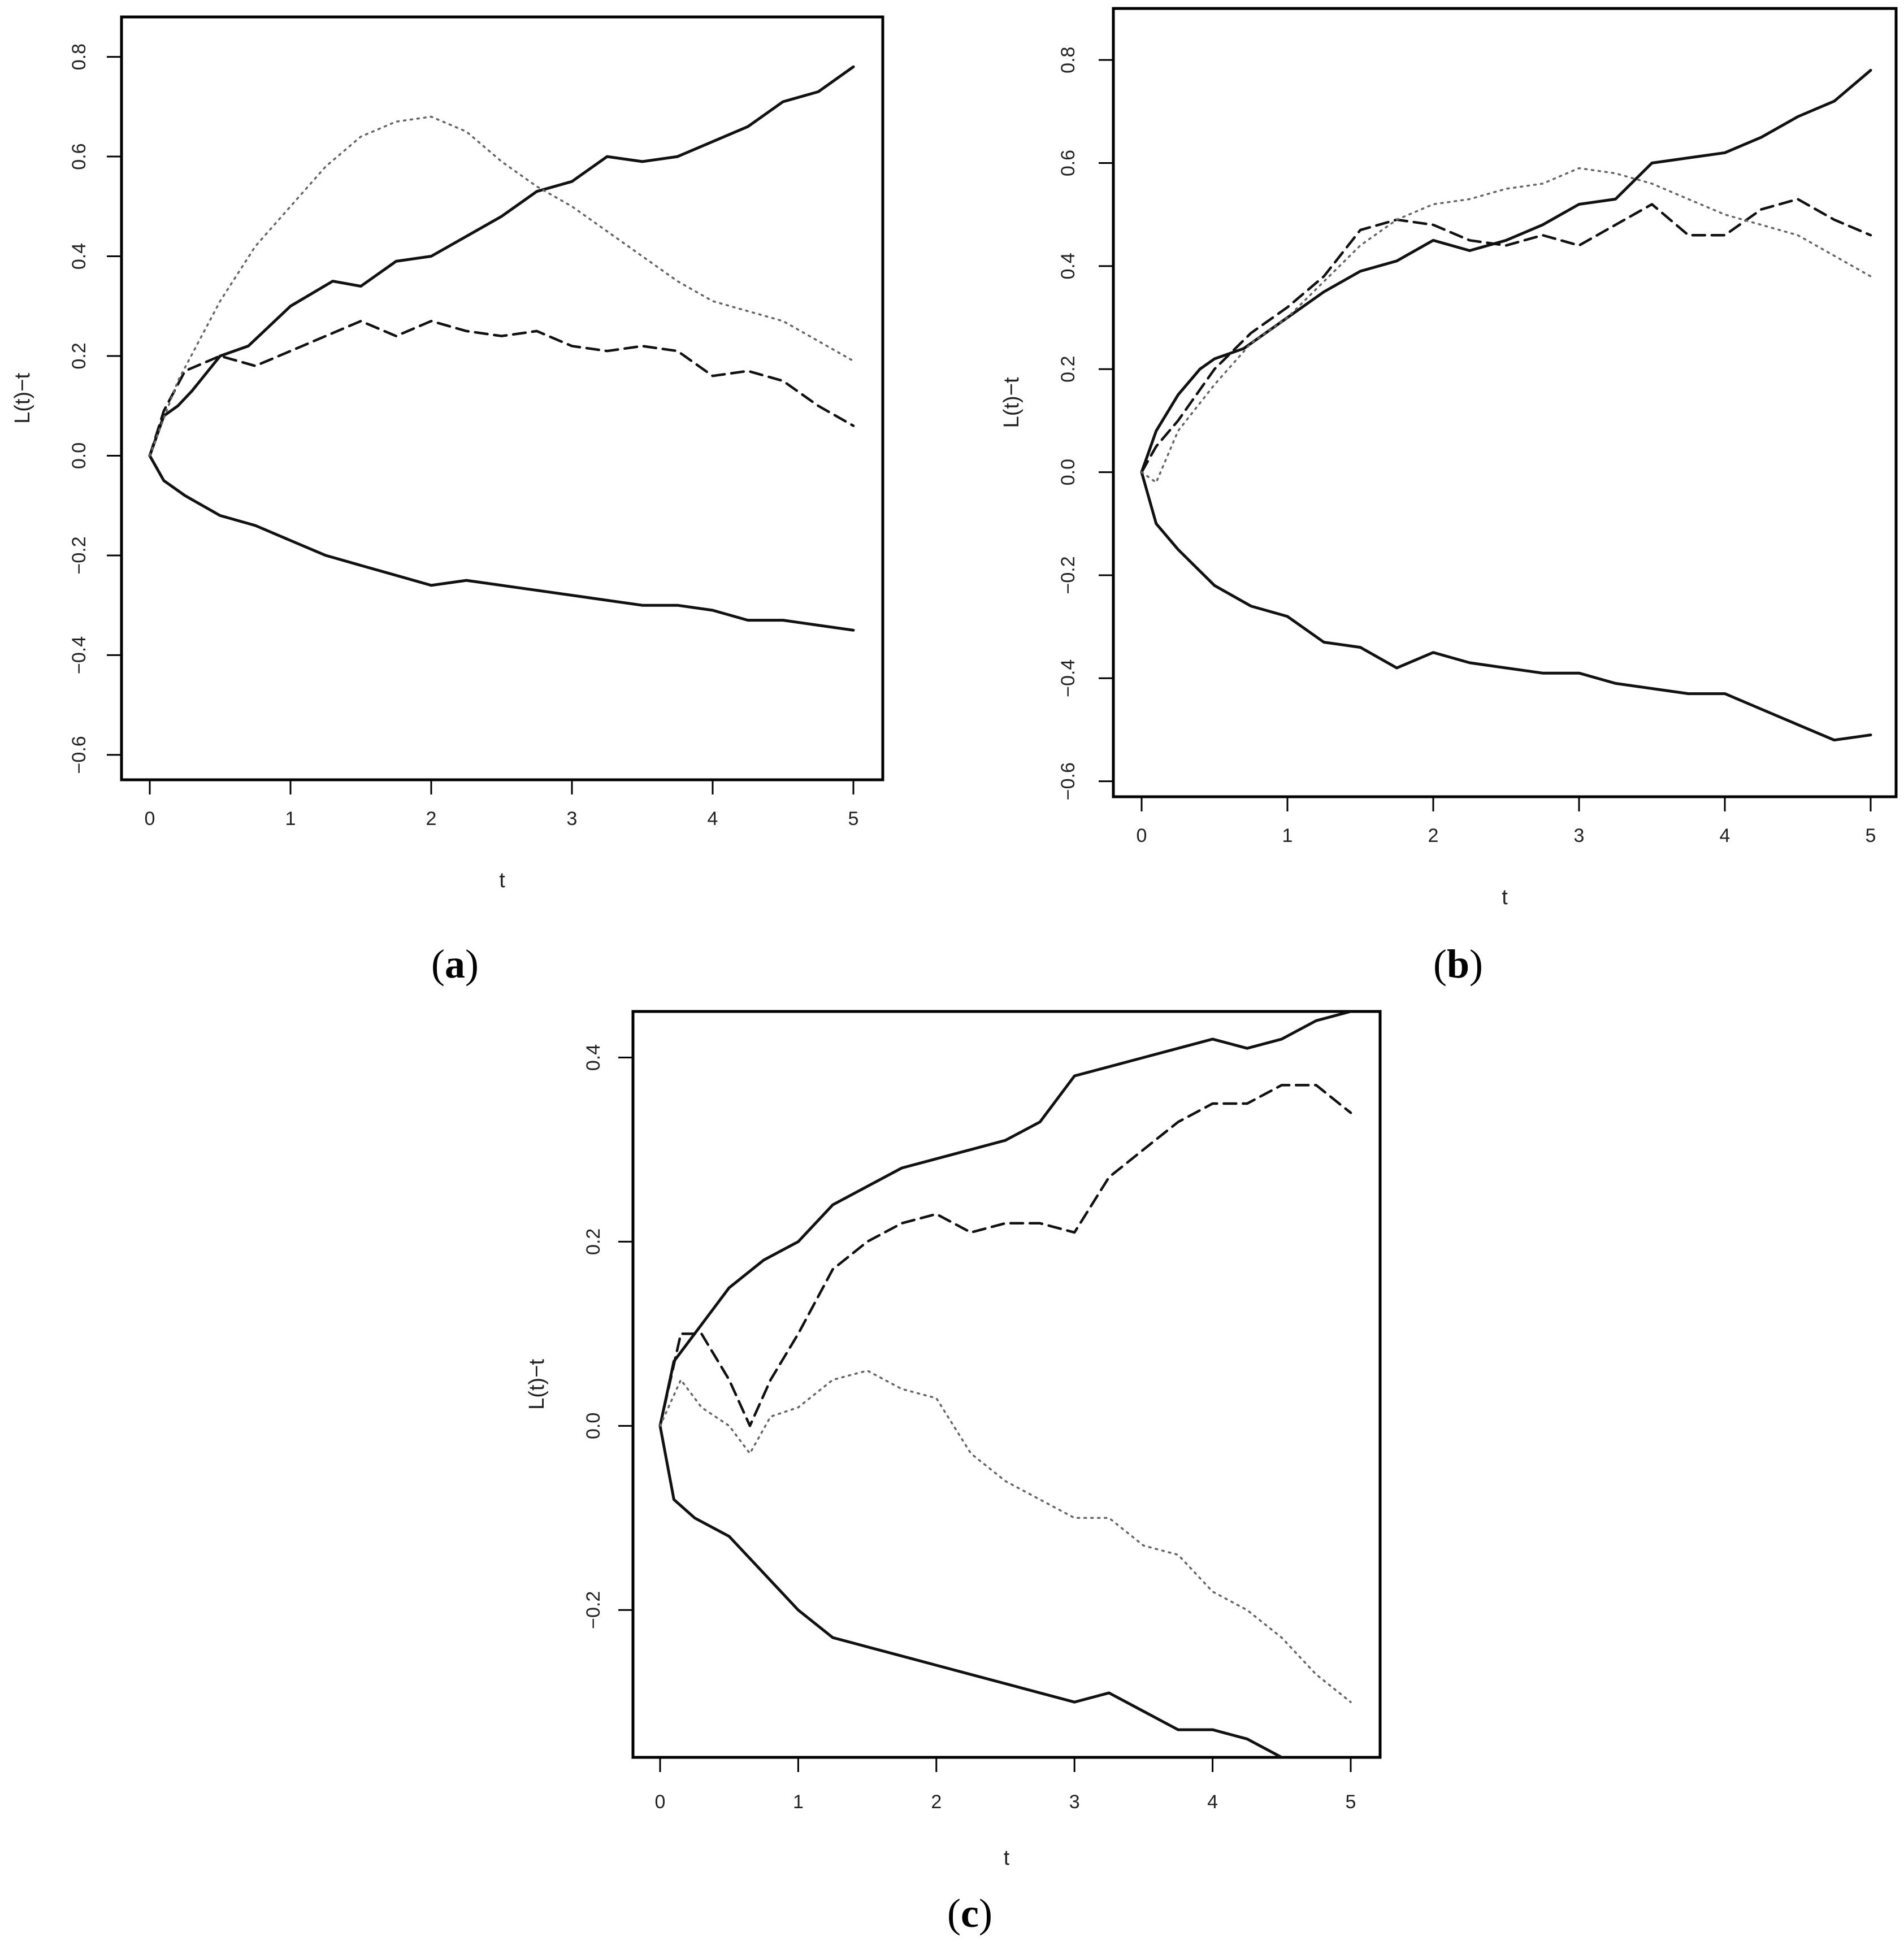  What do you see at coordinates (1458, 964) in the screenshot?
I see `panel-tag: (b)` at bounding box center [1458, 964].